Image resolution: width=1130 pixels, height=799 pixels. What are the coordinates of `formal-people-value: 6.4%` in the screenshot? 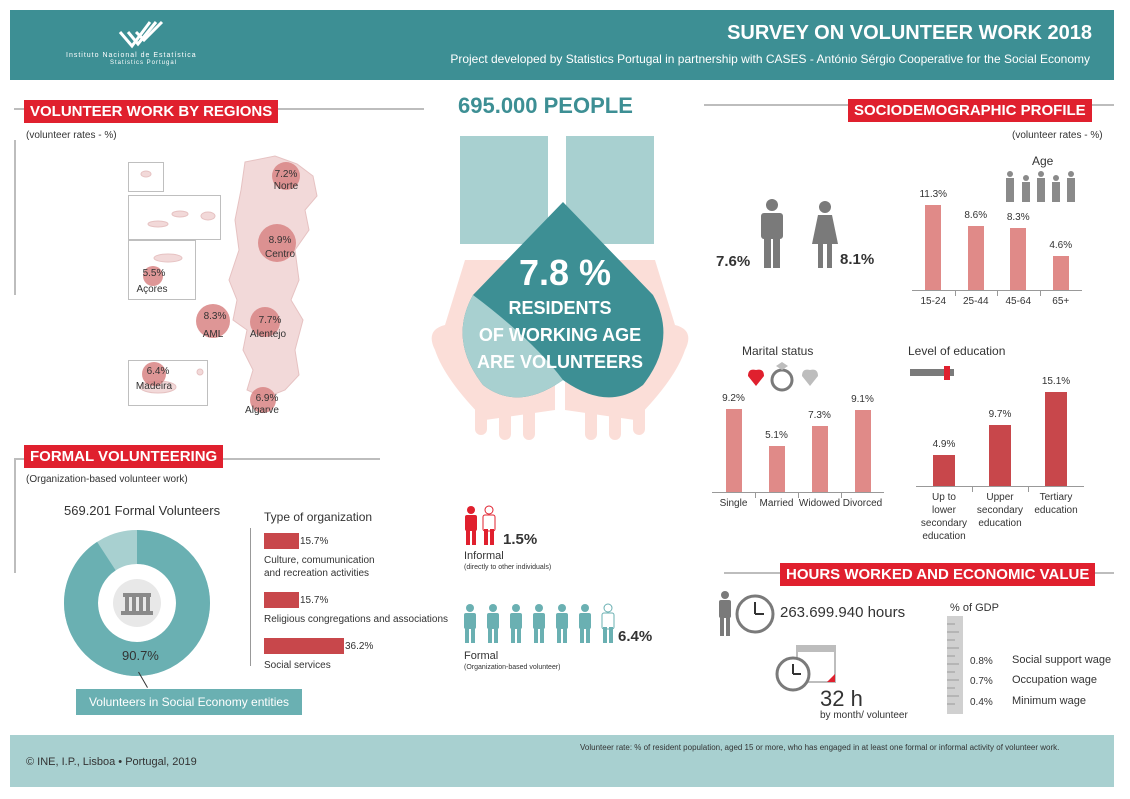 It's located at (635, 636).